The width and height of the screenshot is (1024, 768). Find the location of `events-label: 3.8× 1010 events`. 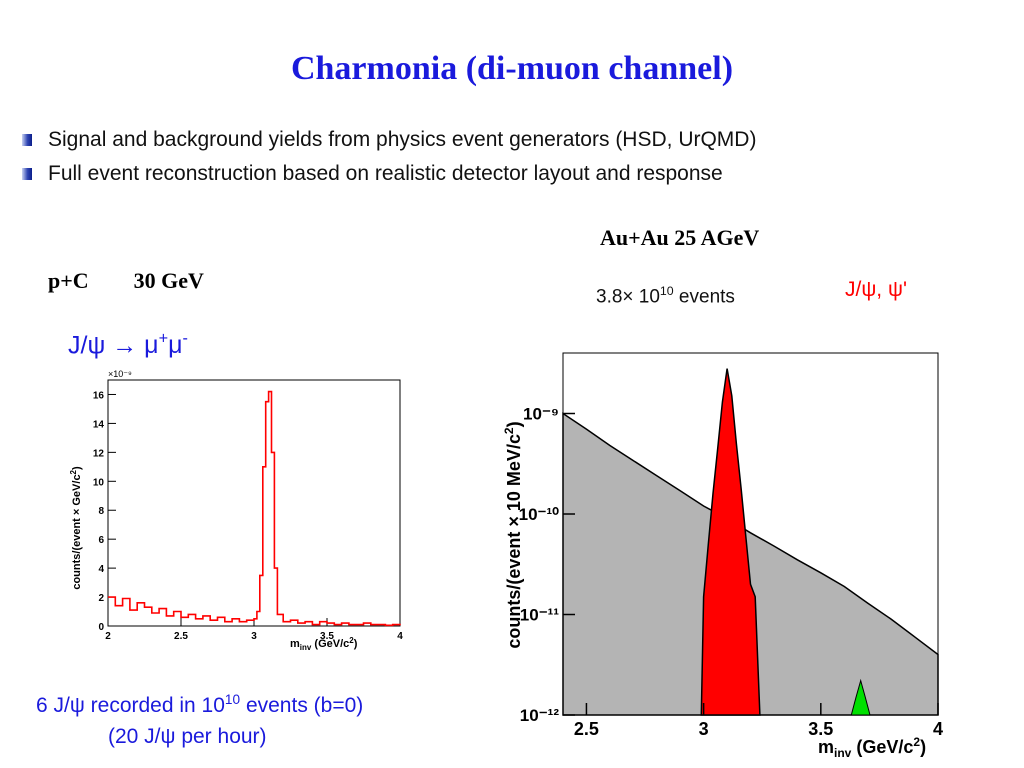

events-label: 3.8× 1010 events is located at coordinates (665, 296).